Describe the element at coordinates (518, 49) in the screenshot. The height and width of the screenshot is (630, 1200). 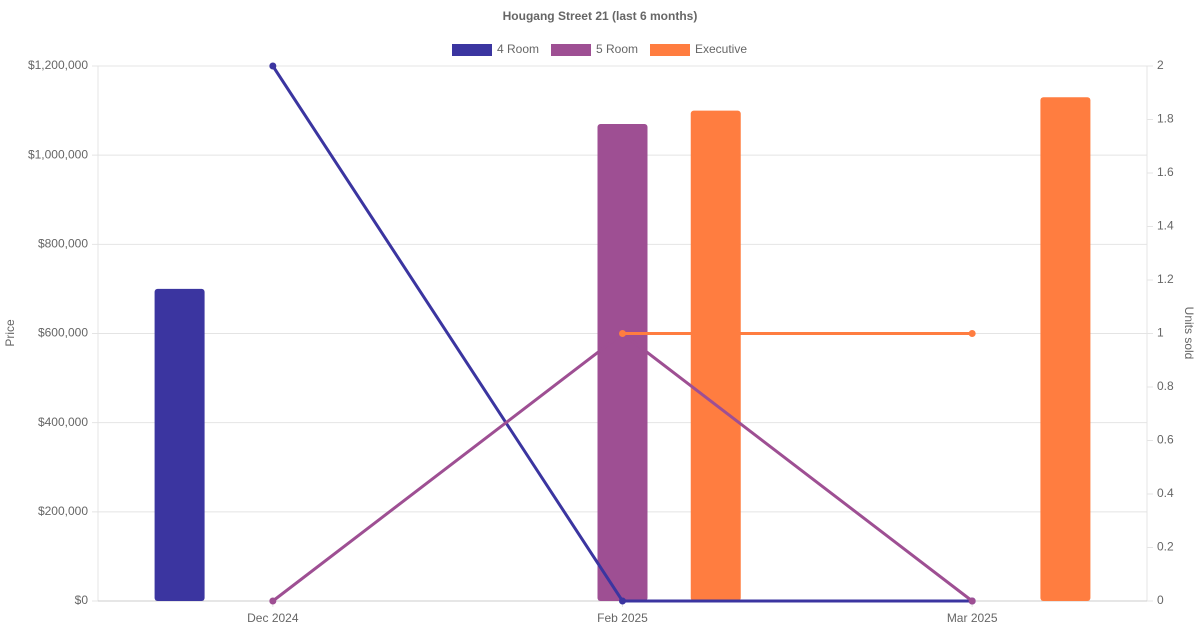
I see `legend-label: 4 Room` at that location.